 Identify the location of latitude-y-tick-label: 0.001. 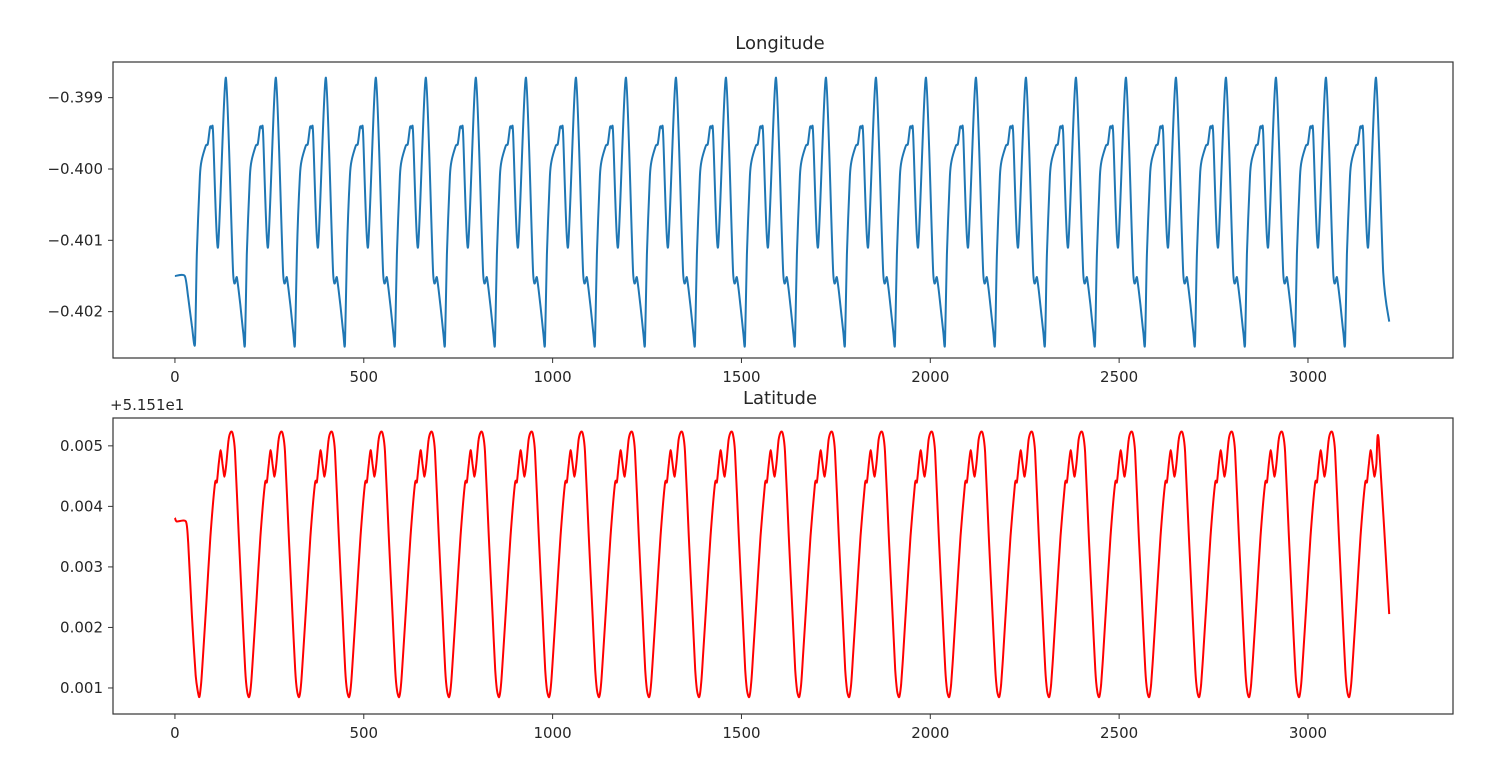
(81, 688).